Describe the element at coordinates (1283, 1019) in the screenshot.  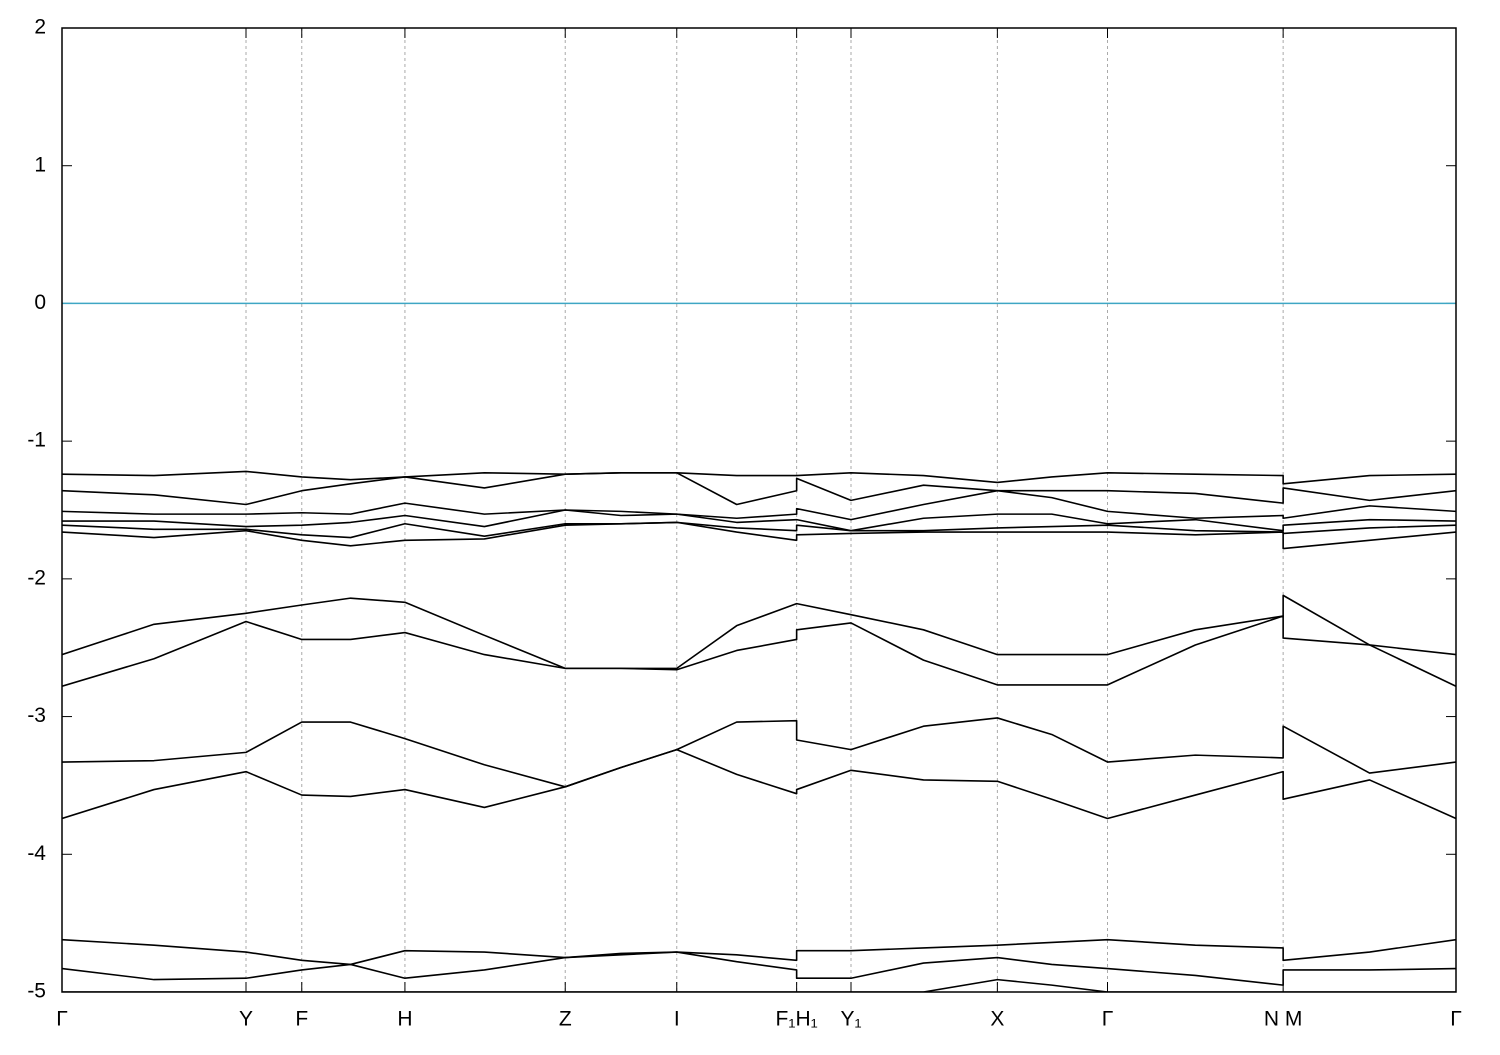
I see `x-tick-label: N M` at that location.